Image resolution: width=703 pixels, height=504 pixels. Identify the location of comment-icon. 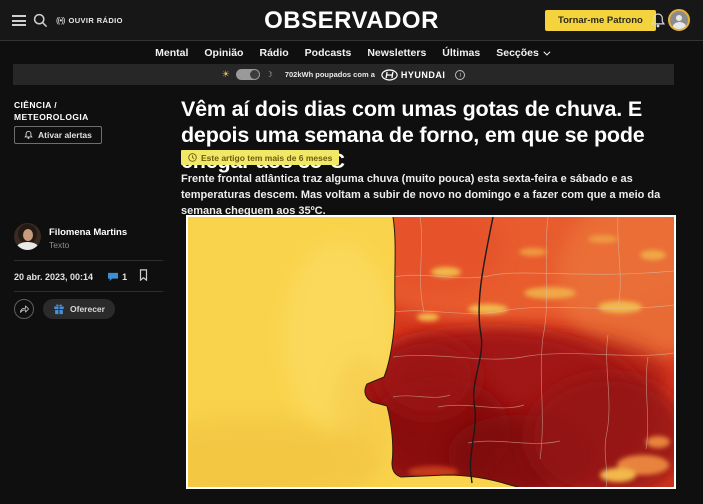
(113, 277).